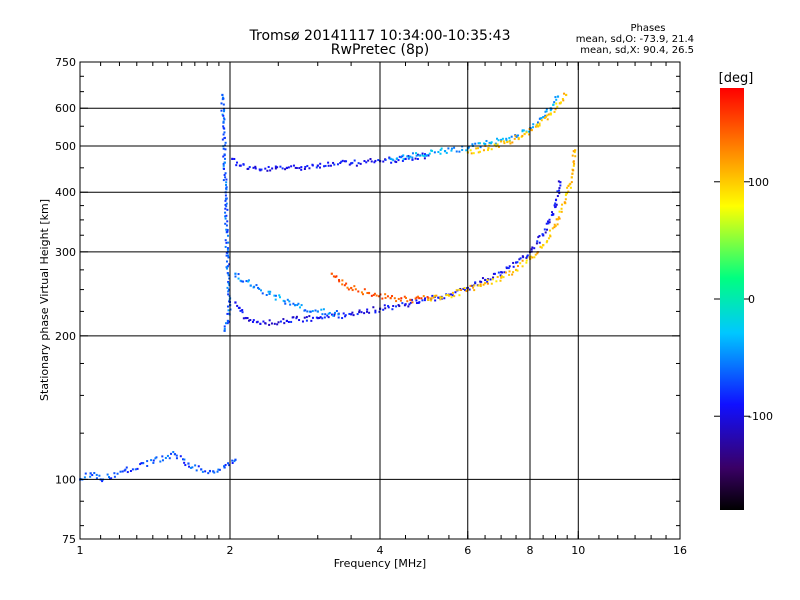 This screenshot has width=800, height=600. What do you see at coordinates (69, 539) in the screenshot?
I see `y-tick-label: 75` at bounding box center [69, 539].